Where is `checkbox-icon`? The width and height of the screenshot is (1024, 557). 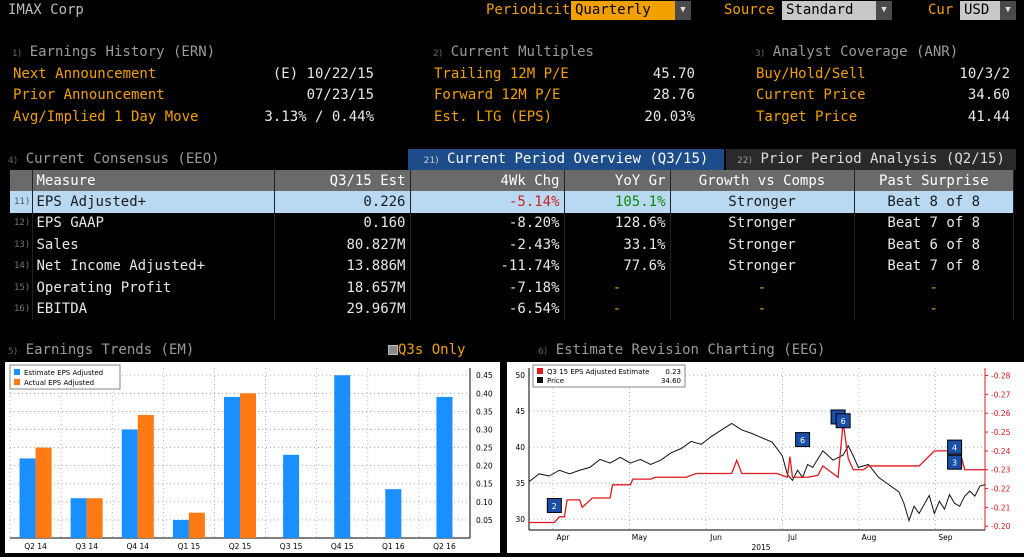
checkbox-icon is located at coordinates (393, 350).